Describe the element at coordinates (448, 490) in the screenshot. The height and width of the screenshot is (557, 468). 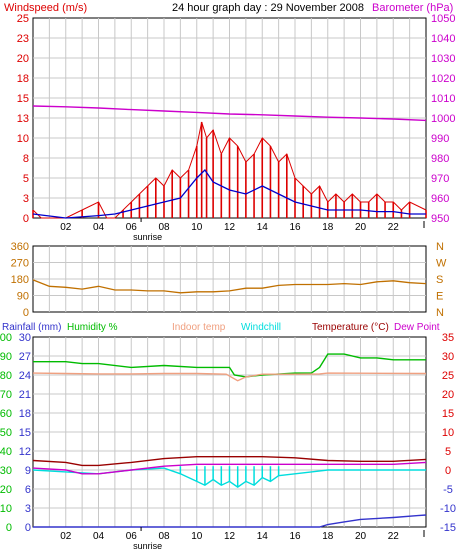
I see `temperature-y-tick: -5` at that location.